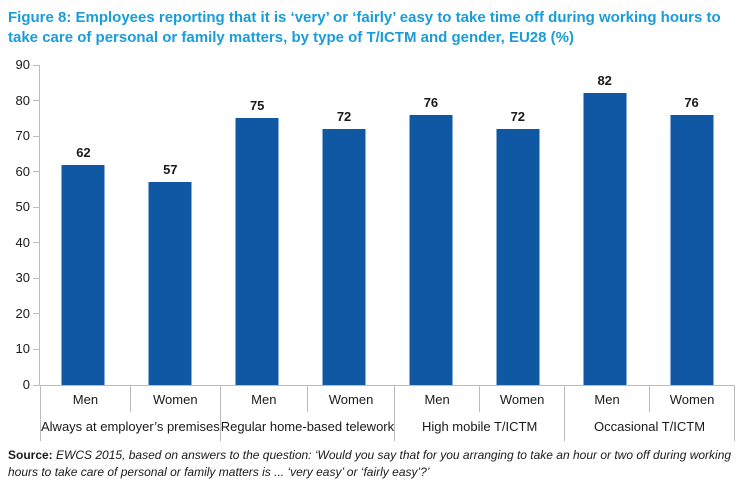 This screenshot has height=499, width=750. Describe the element at coordinates (39, 225) in the screenshot. I see `y-axis-line` at that location.